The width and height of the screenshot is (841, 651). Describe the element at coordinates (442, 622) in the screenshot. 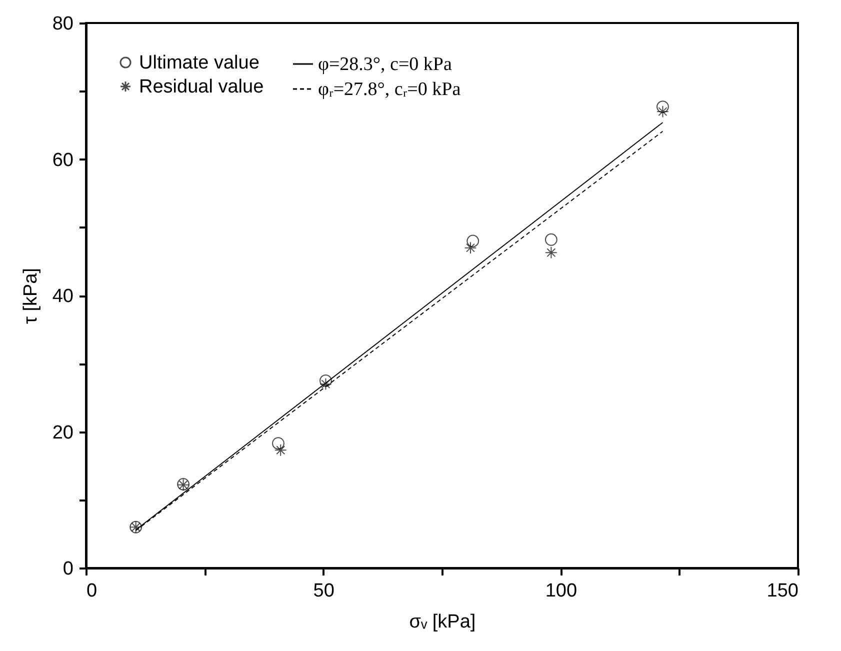

I see `x-axis-title: σᵥ [kPa]` at that location.